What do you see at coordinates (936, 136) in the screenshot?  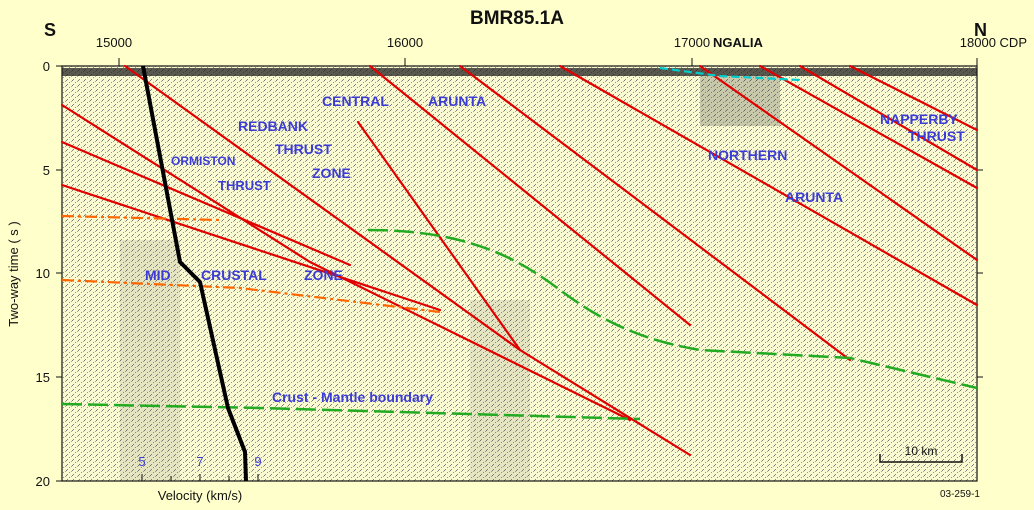 I see `label-thrust-napperby: THRUST` at bounding box center [936, 136].